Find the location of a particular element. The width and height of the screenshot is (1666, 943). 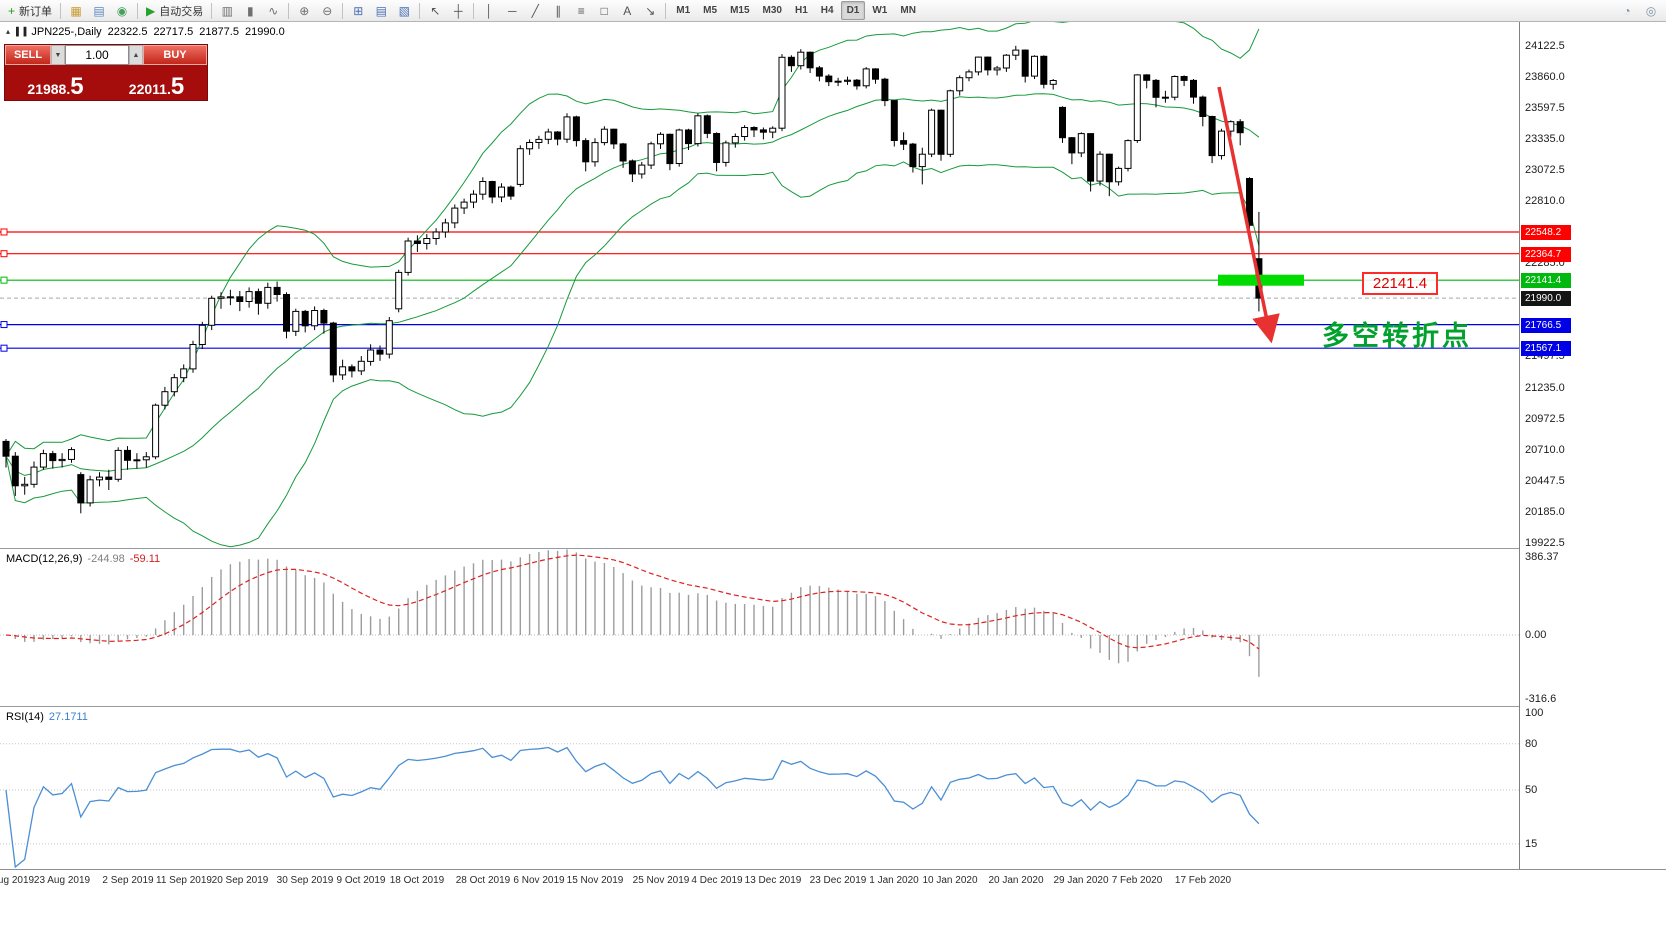

arrows-button: ↘ is located at coordinates (650, 11).